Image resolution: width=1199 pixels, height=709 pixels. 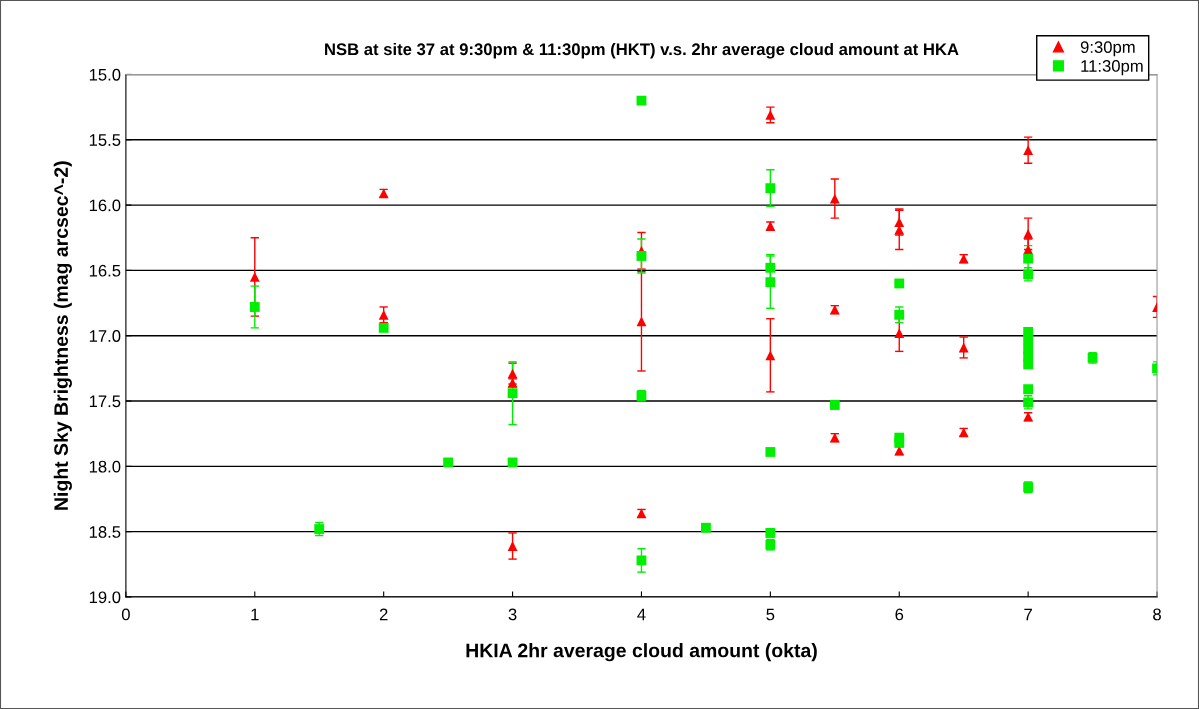 I want to click on x-tick-label: 6, so click(x=899, y=614).